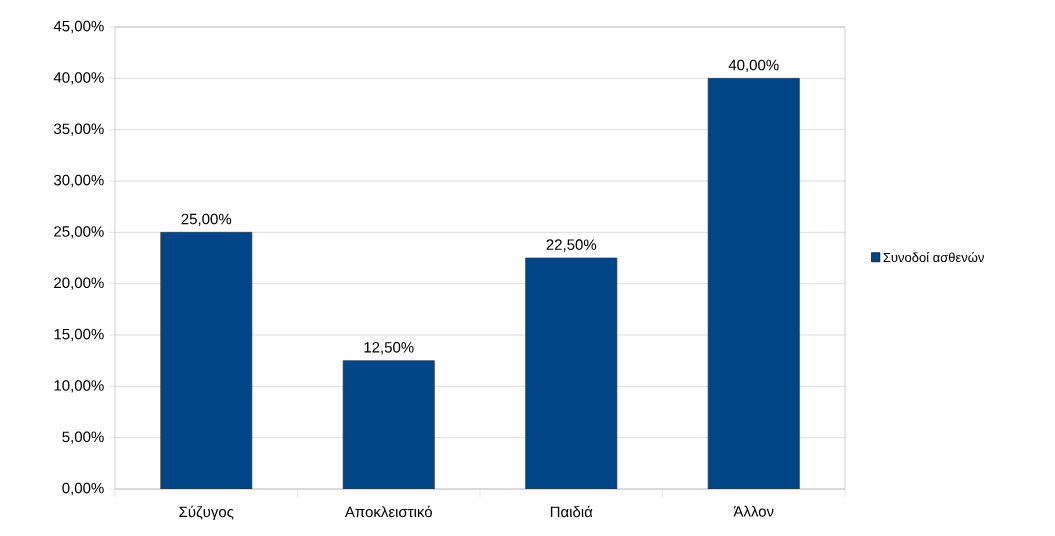 Image resolution: width=1055 pixels, height=536 pixels. What do you see at coordinates (206, 513) in the screenshot?
I see `x-tick-label: Σύζυγος` at bounding box center [206, 513].